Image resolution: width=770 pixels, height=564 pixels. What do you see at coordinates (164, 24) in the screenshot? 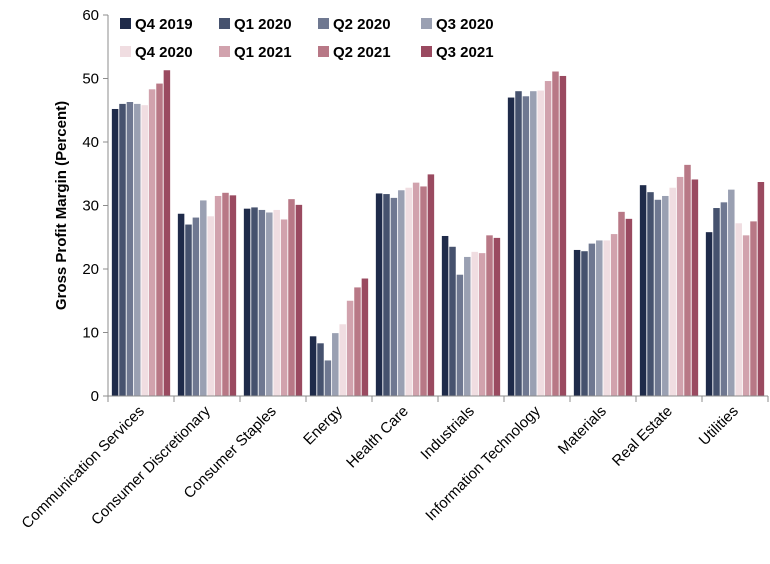
I see `legend-label: Q4 2019` at bounding box center [164, 24].